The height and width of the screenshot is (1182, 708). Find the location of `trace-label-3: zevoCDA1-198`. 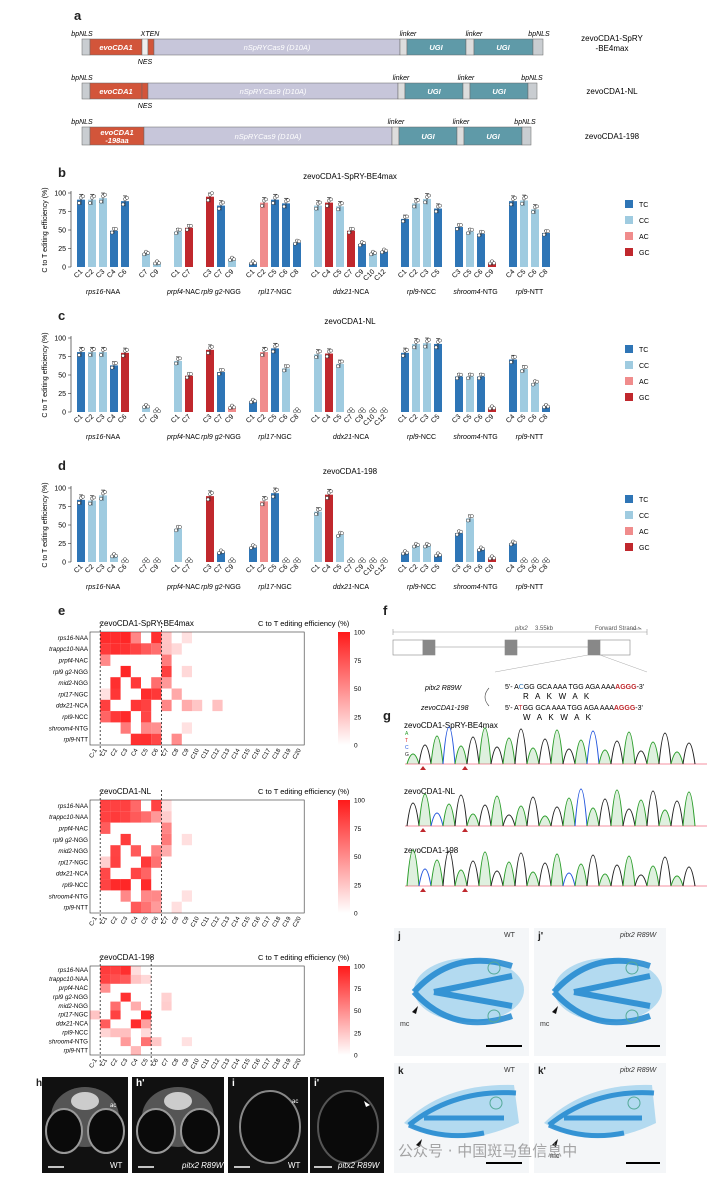

trace-label-3: zevoCDA1-198 is located at coordinates (431, 850).